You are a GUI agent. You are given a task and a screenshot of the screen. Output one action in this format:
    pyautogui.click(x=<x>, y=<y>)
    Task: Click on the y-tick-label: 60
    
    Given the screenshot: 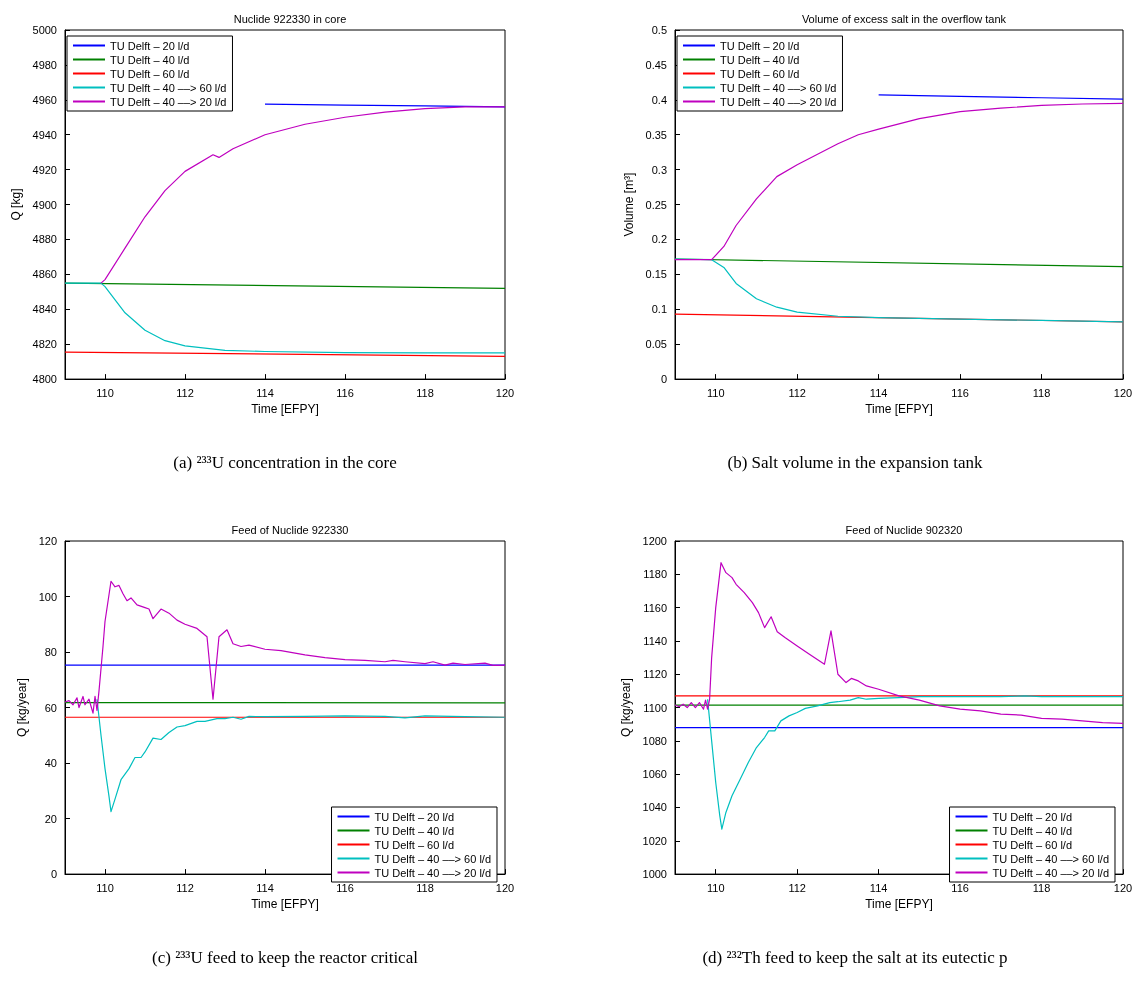 What is the action you would take?
    pyautogui.click(x=50, y=707)
    